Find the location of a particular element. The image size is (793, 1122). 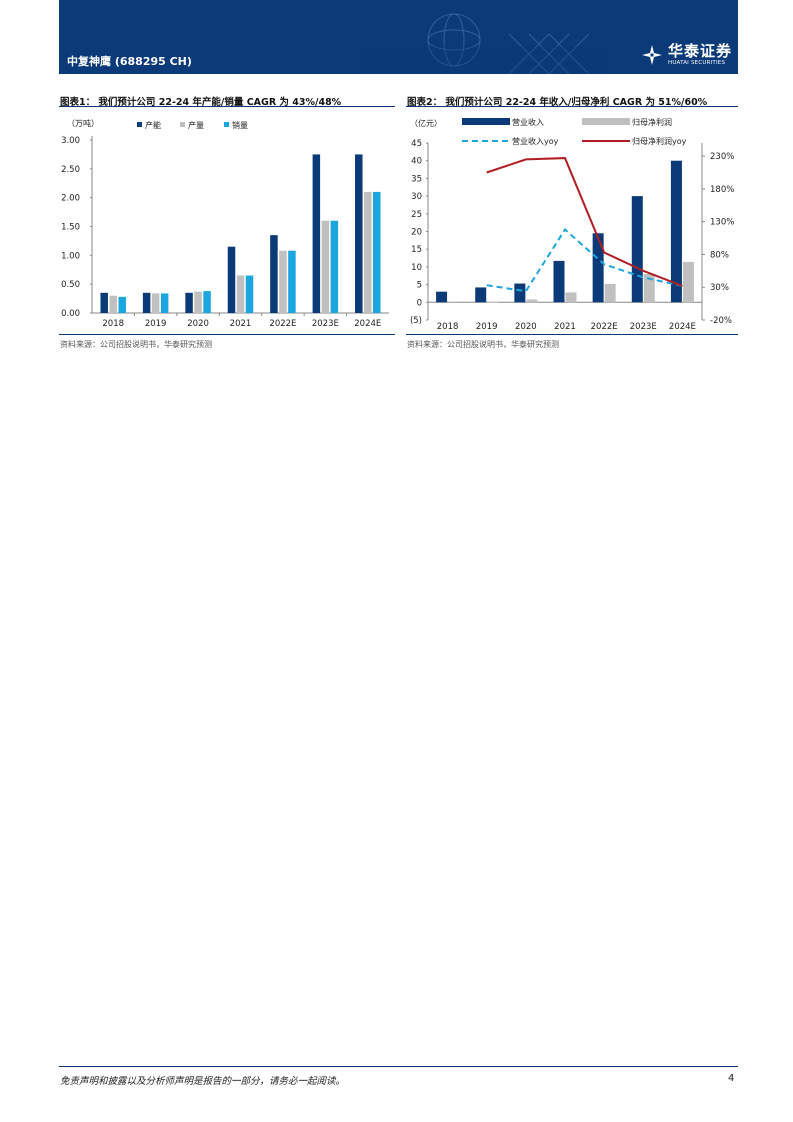

chart1-x-tick: 2018 is located at coordinates (113, 324).